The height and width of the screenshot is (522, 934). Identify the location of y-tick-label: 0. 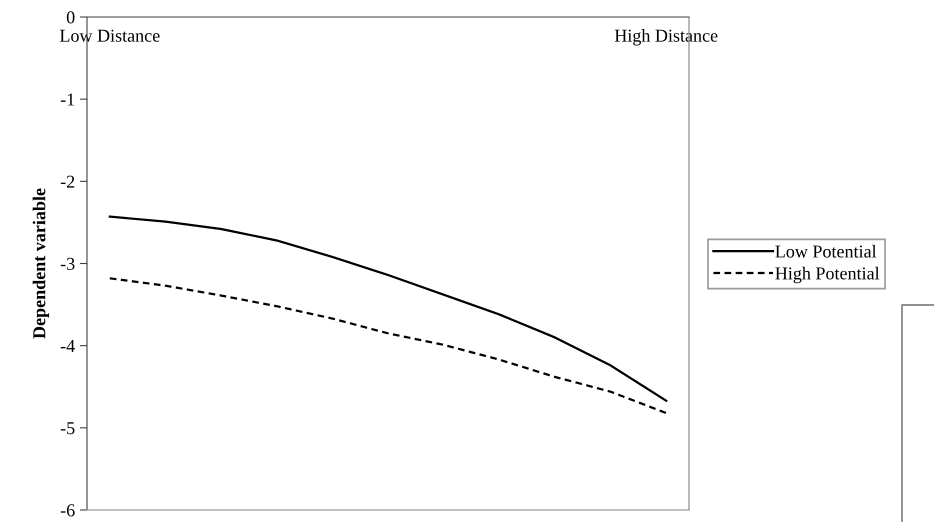
(70, 17).